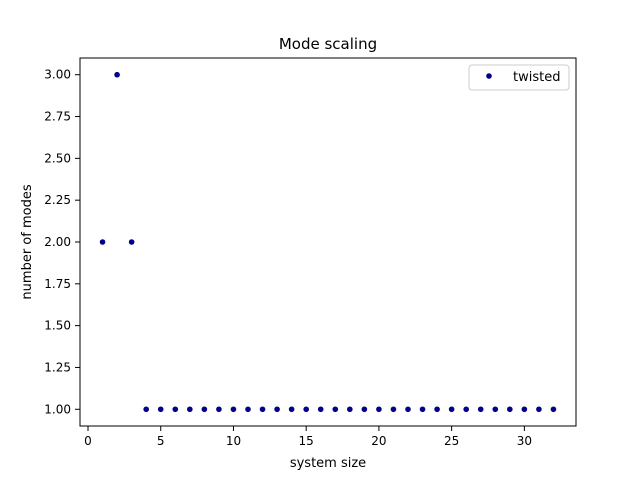  I want to click on y-tick-label: 2.75, so click(57, 117).